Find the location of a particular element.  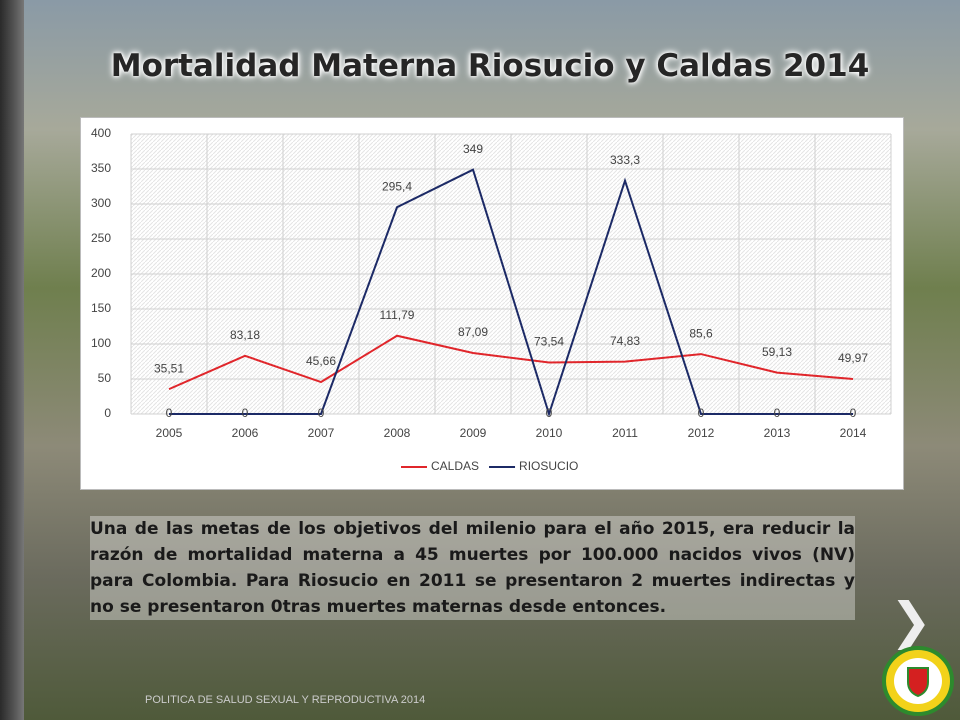

x-tick-label: 2005 is located at coordinates (169, 433).